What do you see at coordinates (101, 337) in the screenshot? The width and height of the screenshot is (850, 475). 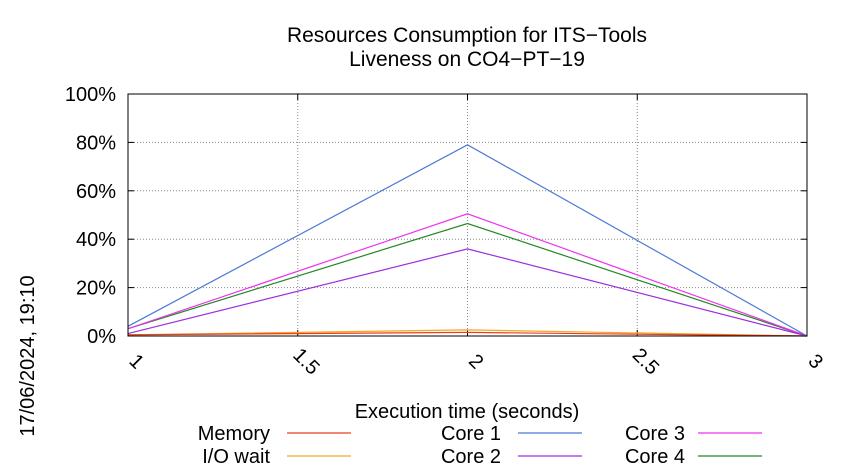 I see `y-tick-label: 0%` at bounding box center [101, 337].